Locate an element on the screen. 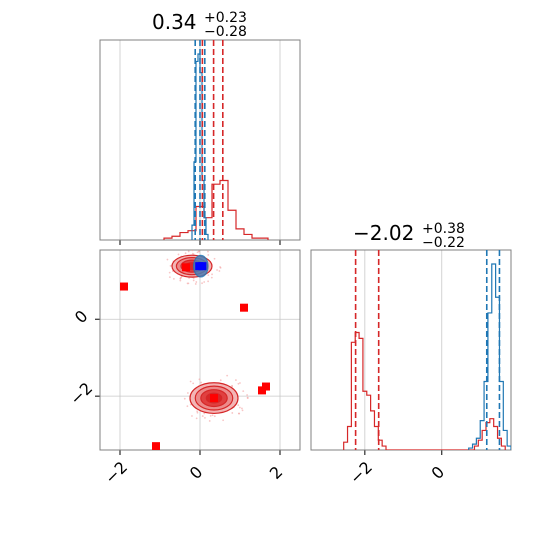 Image resolution: width=550 pixels, height=550 pixels. y-tick-label: 0 is located at coordinates (81, 316).